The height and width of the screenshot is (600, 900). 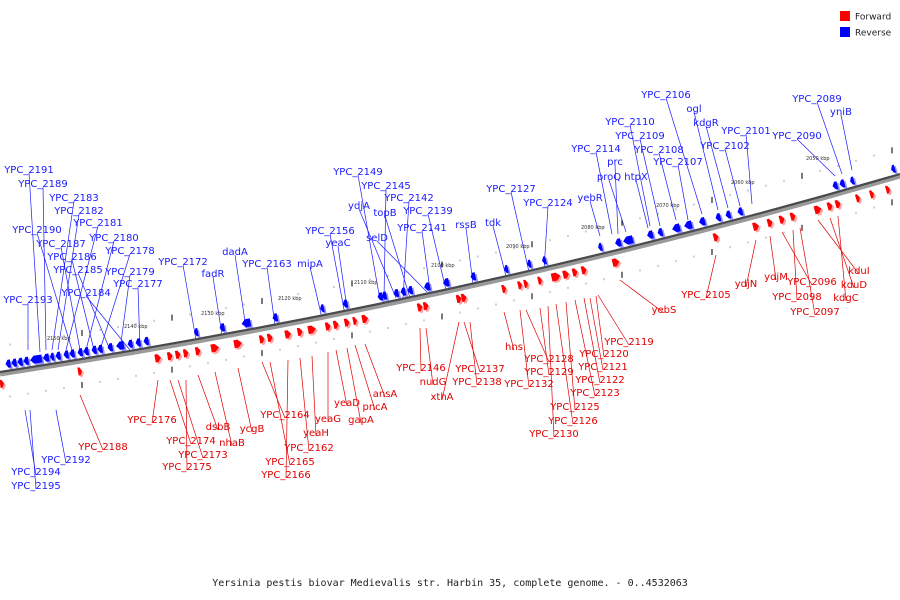 What do you see at coordinates (218, 427) in the screenshot?
I see `gene-label-dsbb: dsbB` at bounding box center [218, 427].